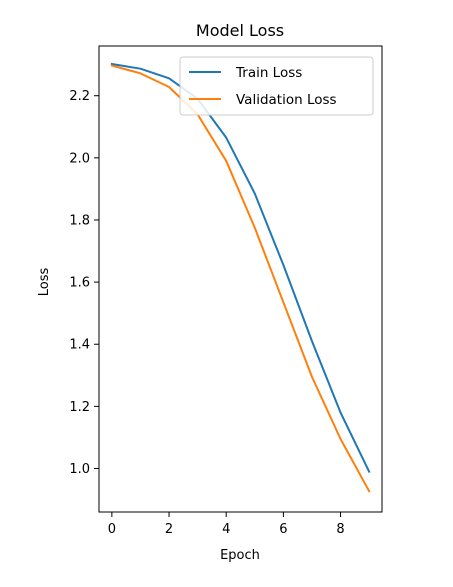  Describe the element at coordinates (79, 345) in the screenshot. I see `y-tick-label: 1.4` at that location.